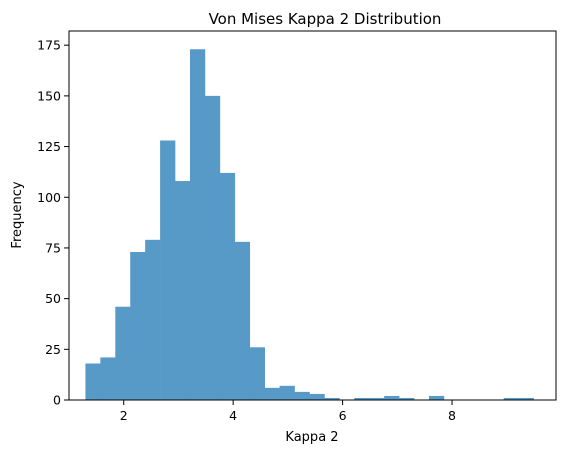 This screenshot has width=571, height=453. Describe the element at coordinates (452, 415) in the screenshot. I see `x-tick-label: 8` at that location.